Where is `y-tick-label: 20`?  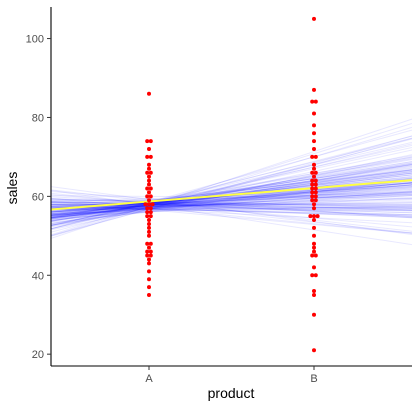 y-tick-label: 20 is located at coordinates (38, 355).